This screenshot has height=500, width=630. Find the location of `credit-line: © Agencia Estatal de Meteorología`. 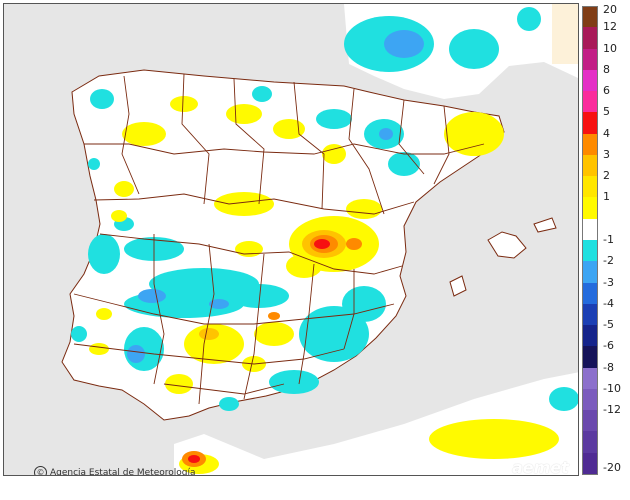

credit-line: © Agencia Estatal de Meteorología is located at coordinates (115, 471).